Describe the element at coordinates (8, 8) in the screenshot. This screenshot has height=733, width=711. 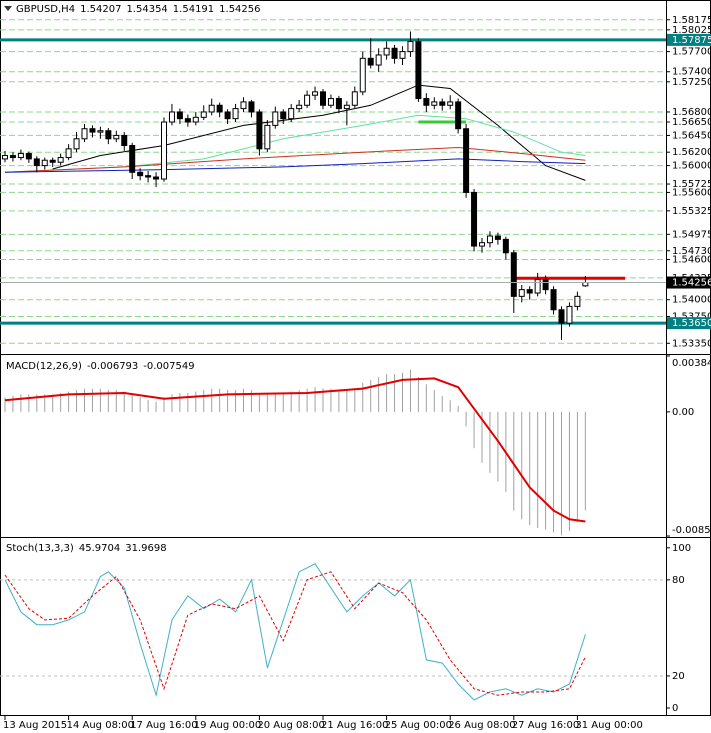
I see `chart-icon` at that location.